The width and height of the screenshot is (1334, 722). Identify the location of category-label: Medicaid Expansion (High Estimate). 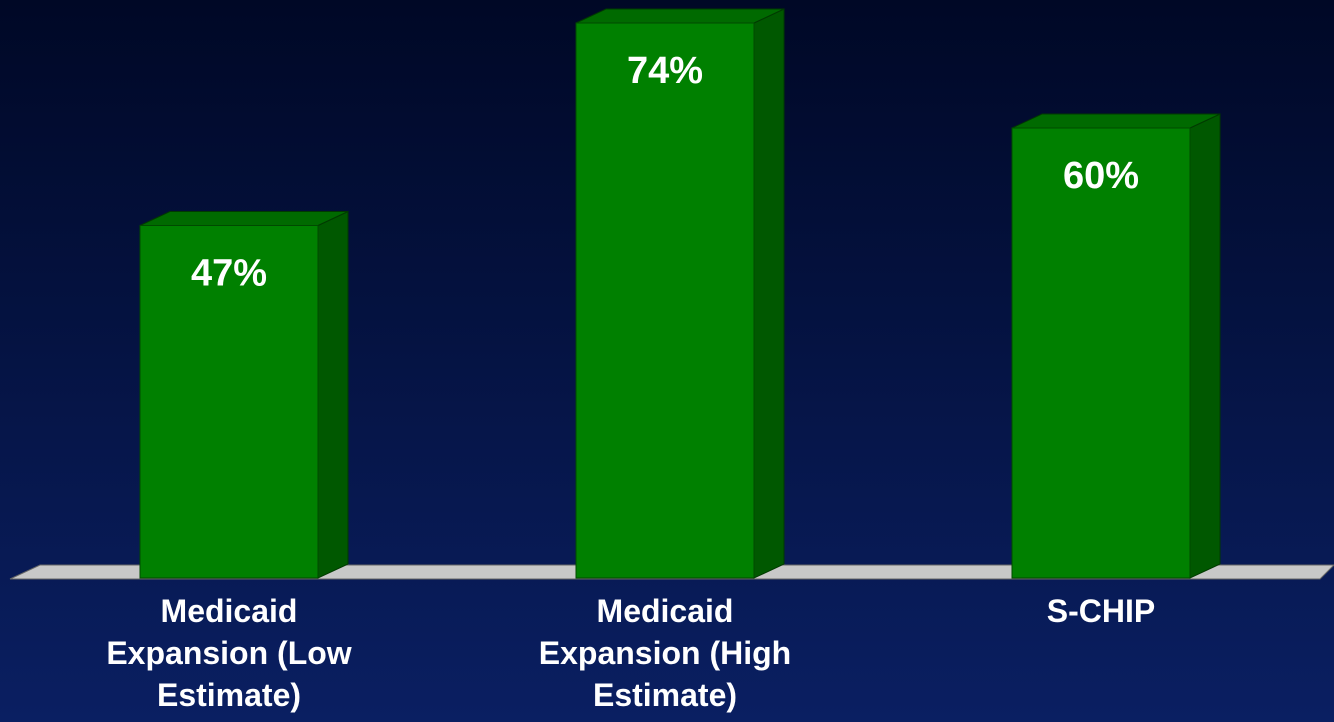
(665, 653).